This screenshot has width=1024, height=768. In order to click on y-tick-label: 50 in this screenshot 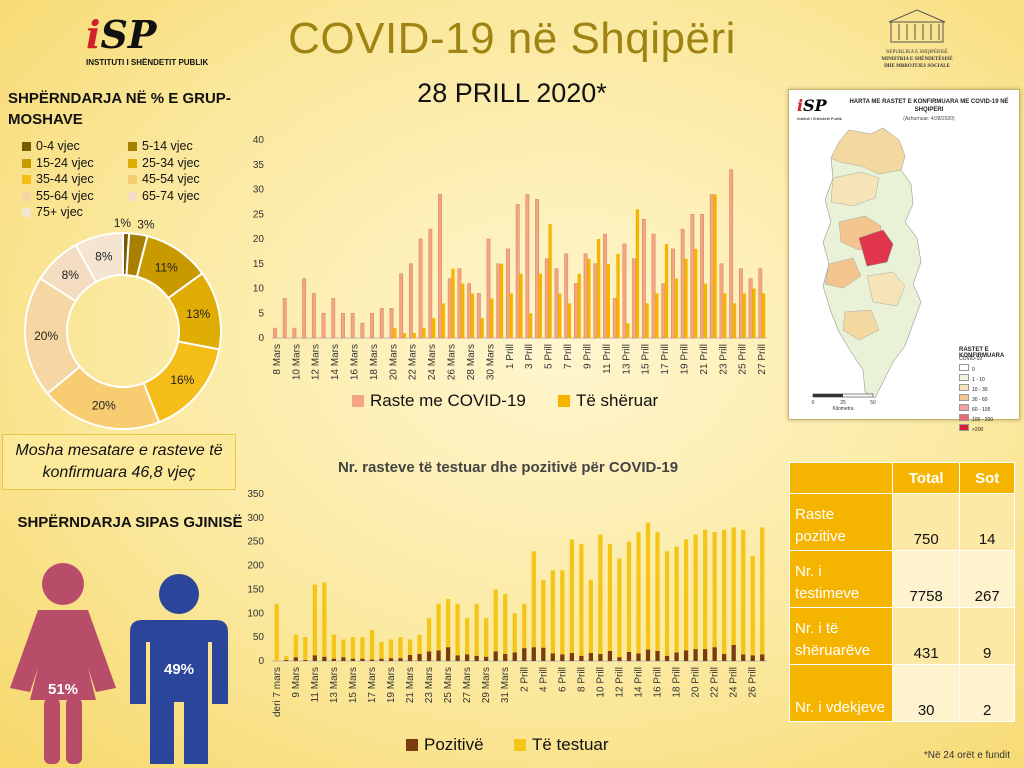, I will do `click(259, 637)`.